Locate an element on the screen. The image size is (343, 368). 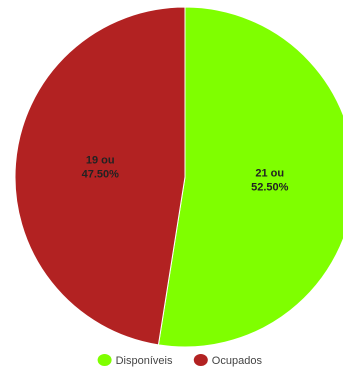
slice-label-ocupados: 19 ou 47.50% is located at coordinates (101, 167).